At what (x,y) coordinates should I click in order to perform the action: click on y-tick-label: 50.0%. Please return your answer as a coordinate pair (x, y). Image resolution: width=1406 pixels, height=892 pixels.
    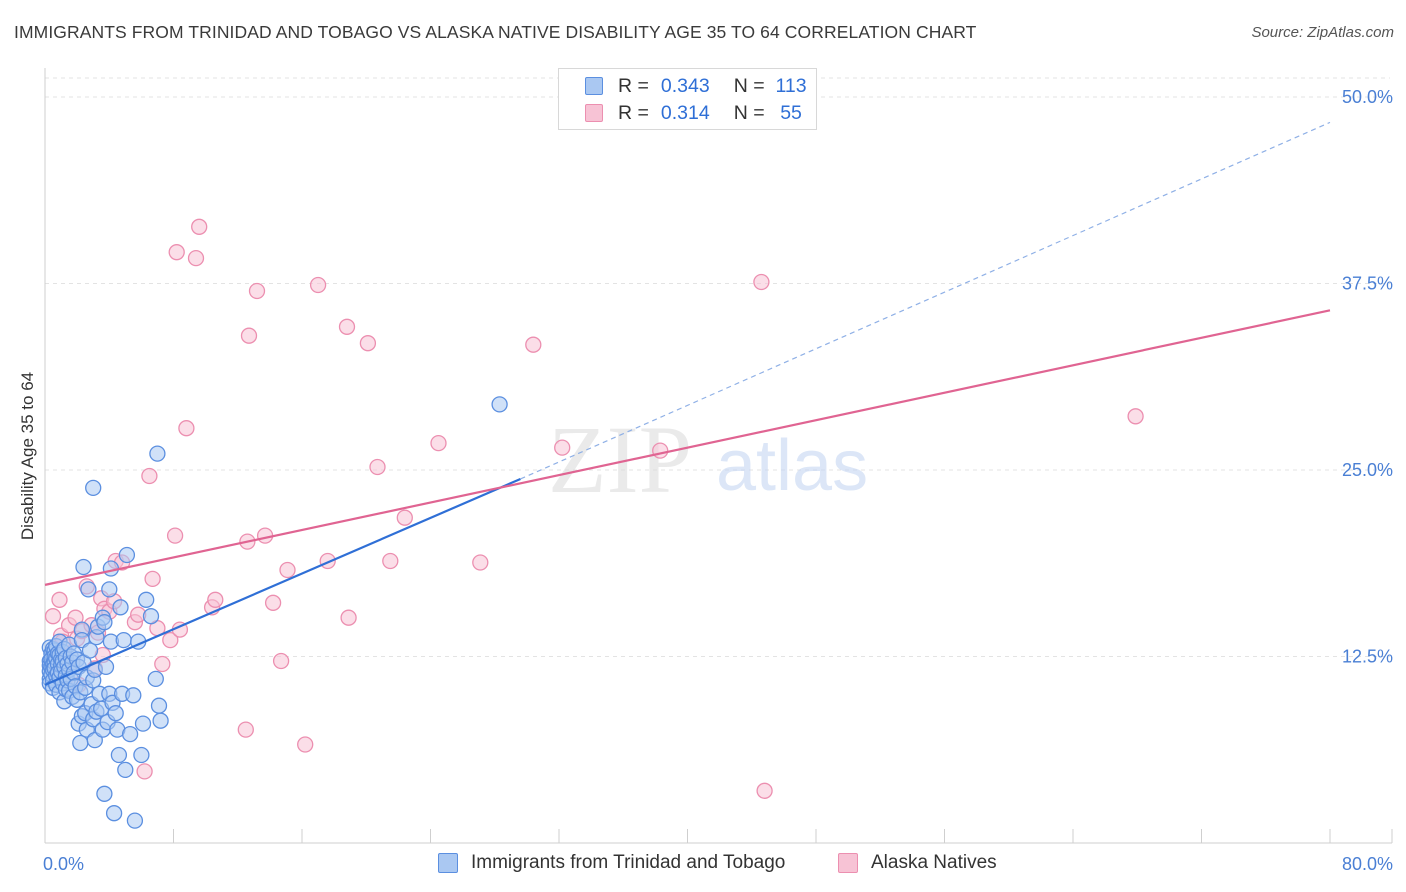
    Looking at the image, I should click on (1367, 97).